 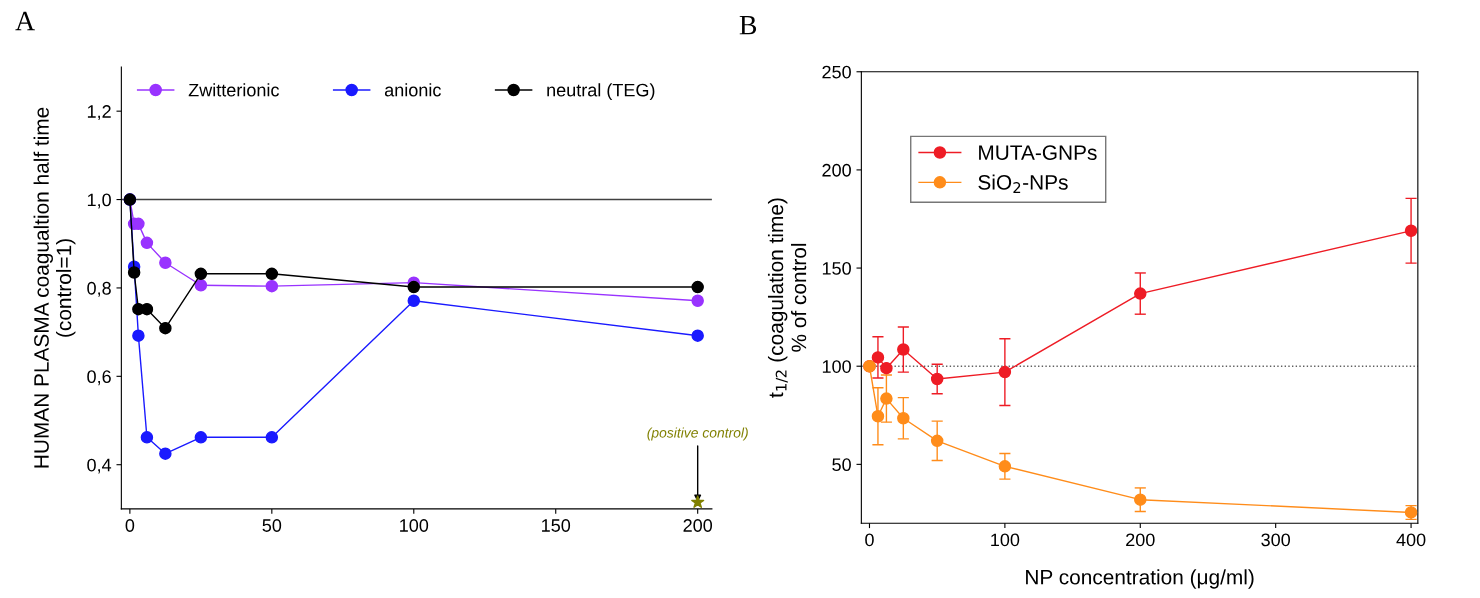 What do you see at coordinates (556, 525) in the screenshot?
I see `x-tick-label: 150` at bounding box center [556, 525].